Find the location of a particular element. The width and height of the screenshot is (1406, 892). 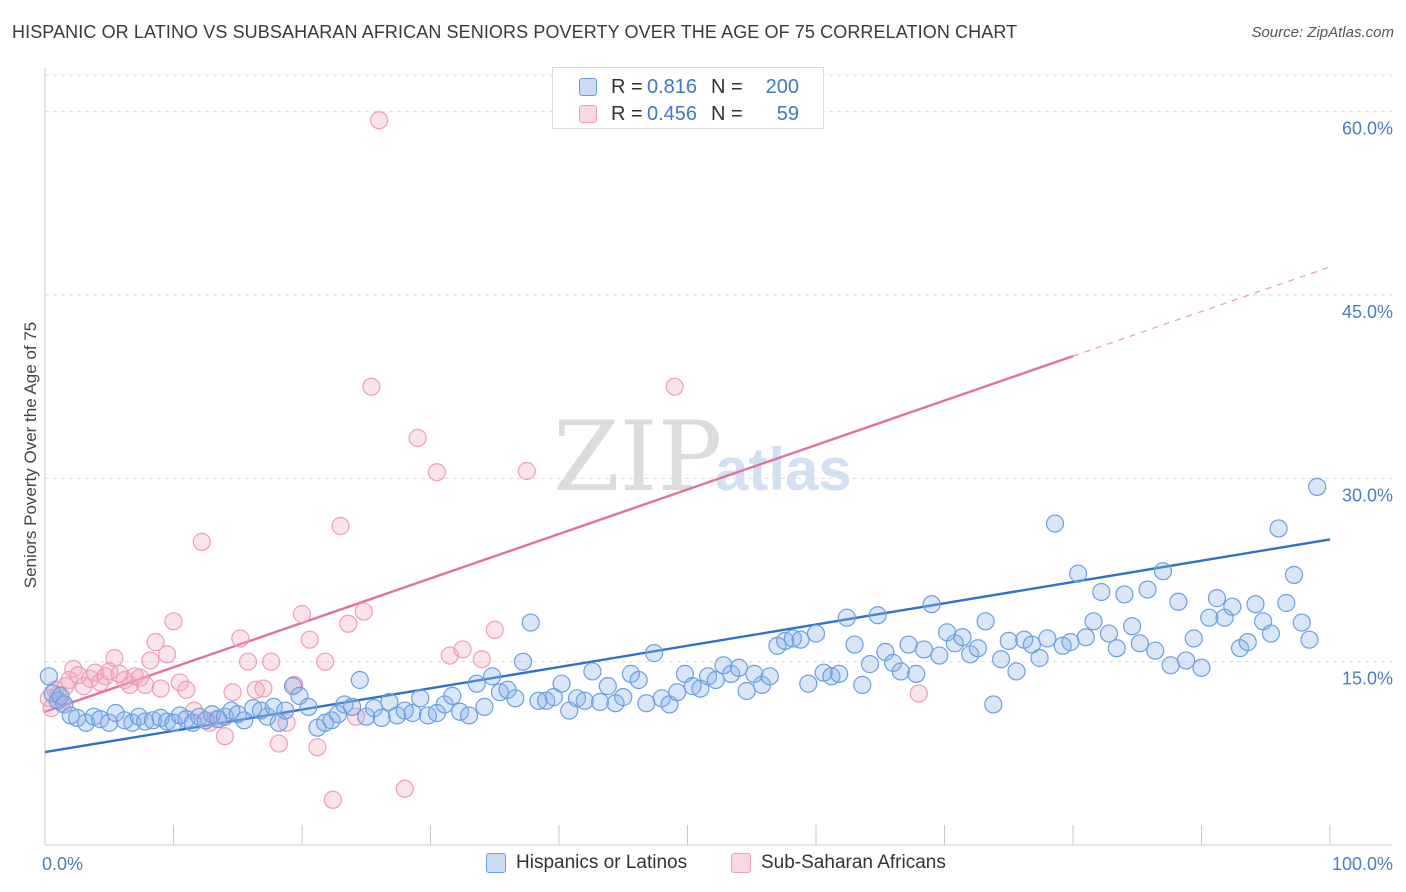

x-tick-label: 100.0% is located at coordinates (1362, 864).